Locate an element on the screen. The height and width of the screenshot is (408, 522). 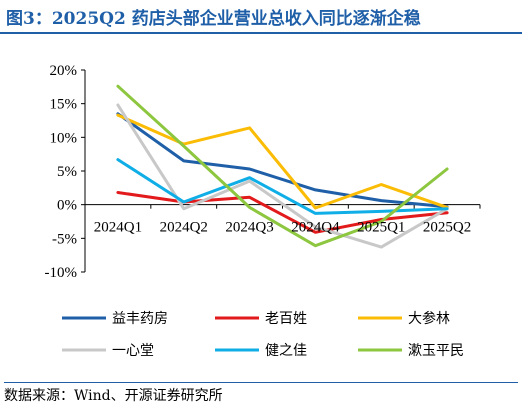
legend-item: 大参林 is located at coordinates (404, 318).